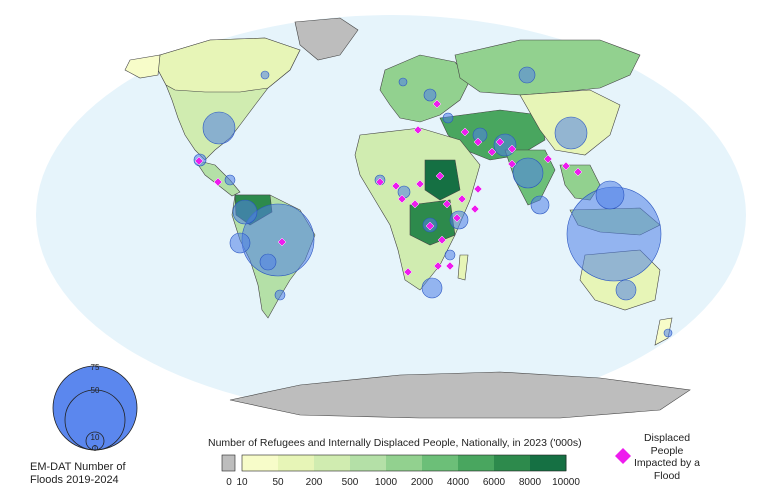  What do you see at coordinates (403, 82) in the screenshot?
I see `bubble-uk` at bounding box center [403, 82].